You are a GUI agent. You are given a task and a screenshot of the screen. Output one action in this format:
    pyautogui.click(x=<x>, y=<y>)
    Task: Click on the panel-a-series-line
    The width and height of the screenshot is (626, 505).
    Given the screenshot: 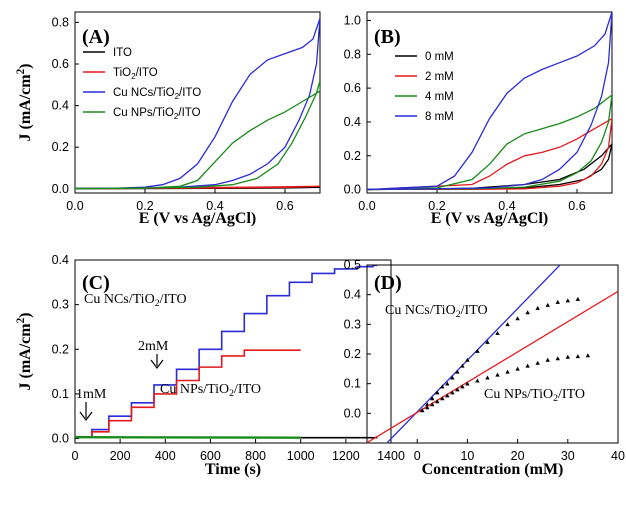 What is the action you would take?
    pyautogui.click(x=197, y=135)
    